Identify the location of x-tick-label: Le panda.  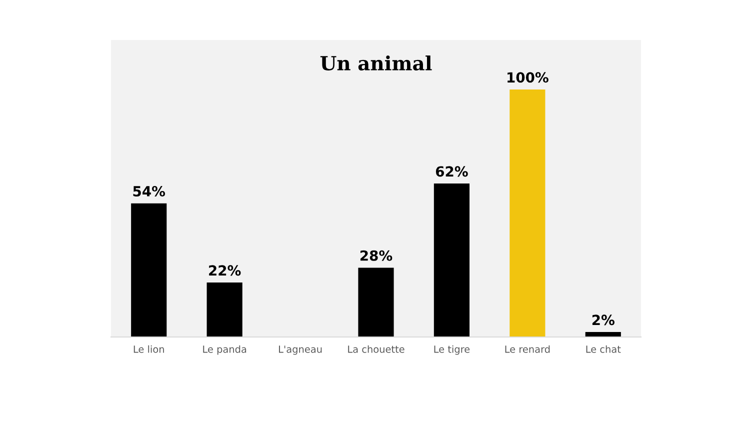
(224, 350).